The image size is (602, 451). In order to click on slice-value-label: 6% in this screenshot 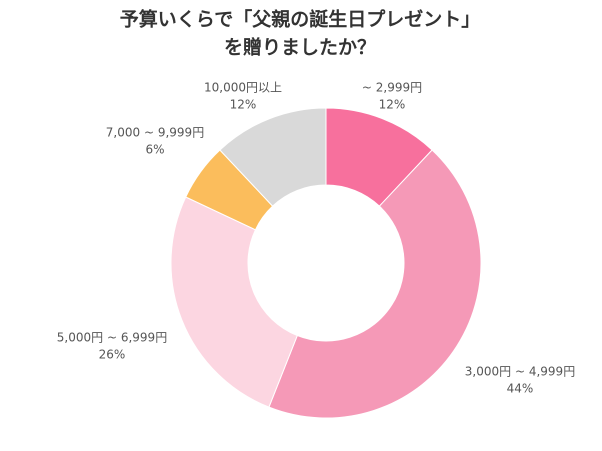, I will do `click(154, 150)`.